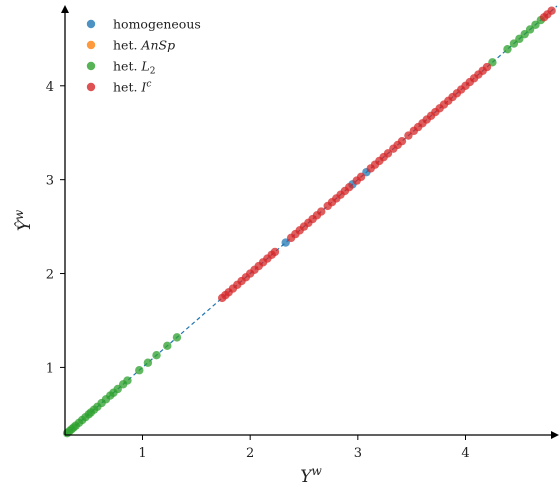 The width and height of the screenshot is (560, 489). Describe the element at coordinates (157, 24) in the screenshot. I see `legend-label: homogeneous` at that location.